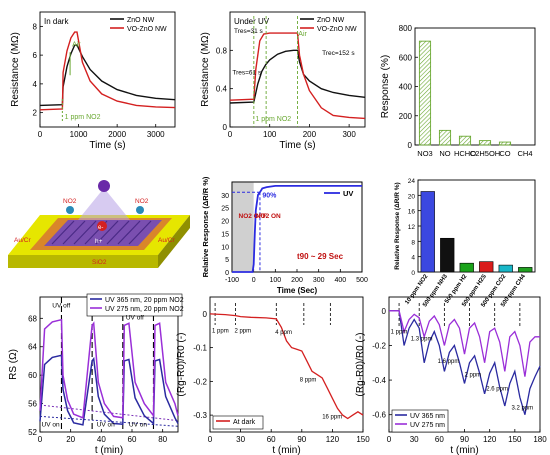 This screenshot has width=550, height=455. I want to click on y-axis-label: Resistance (MΩ), so click(205, 69).